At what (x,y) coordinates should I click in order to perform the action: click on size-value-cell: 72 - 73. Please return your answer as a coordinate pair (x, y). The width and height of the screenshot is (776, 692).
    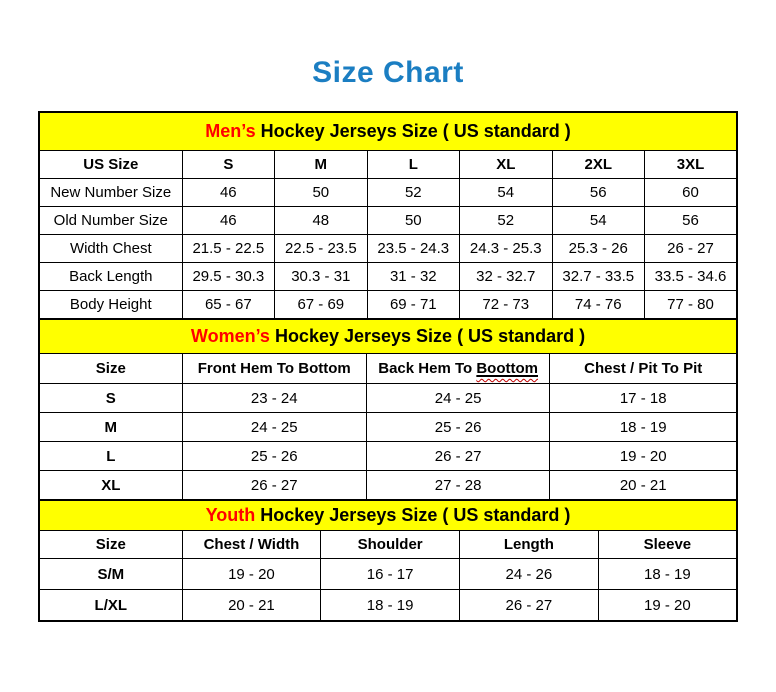
    Looking at the image, I should click on (506, 305).